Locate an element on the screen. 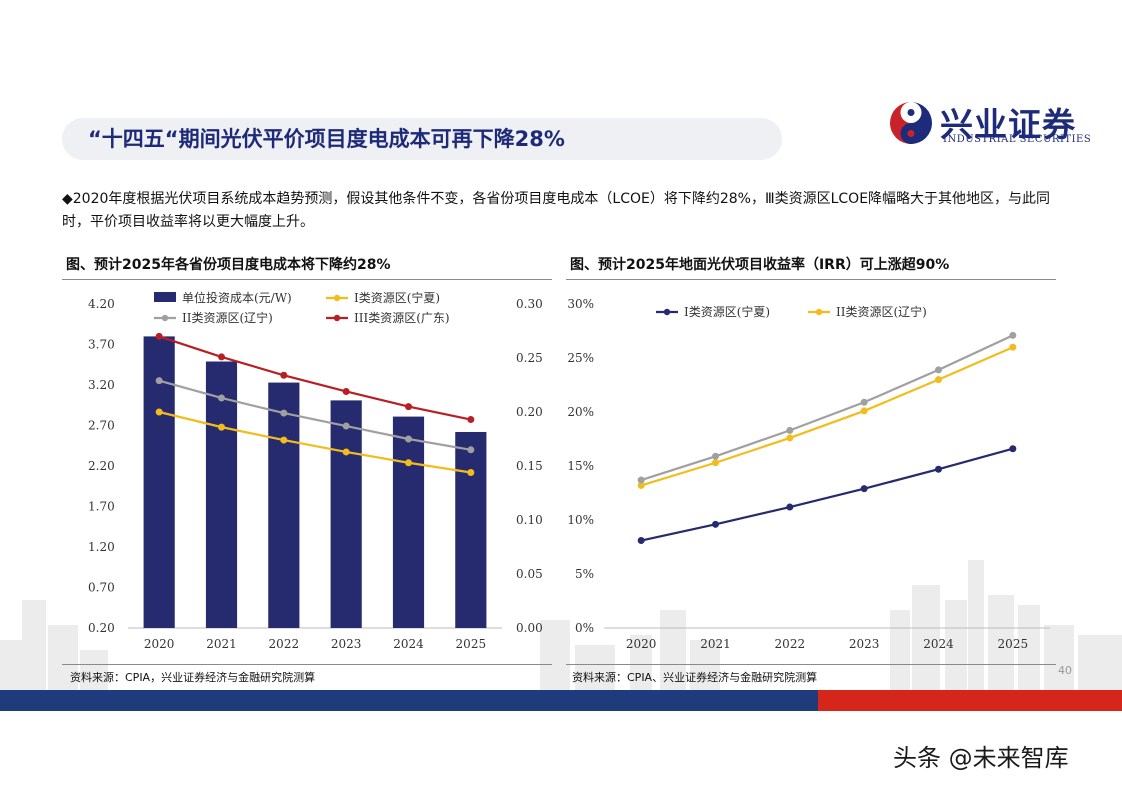 The height and width of the screenshot is (793, 1122). left-axis-tick-label: 0.20 is located at coordinates (101, 628).